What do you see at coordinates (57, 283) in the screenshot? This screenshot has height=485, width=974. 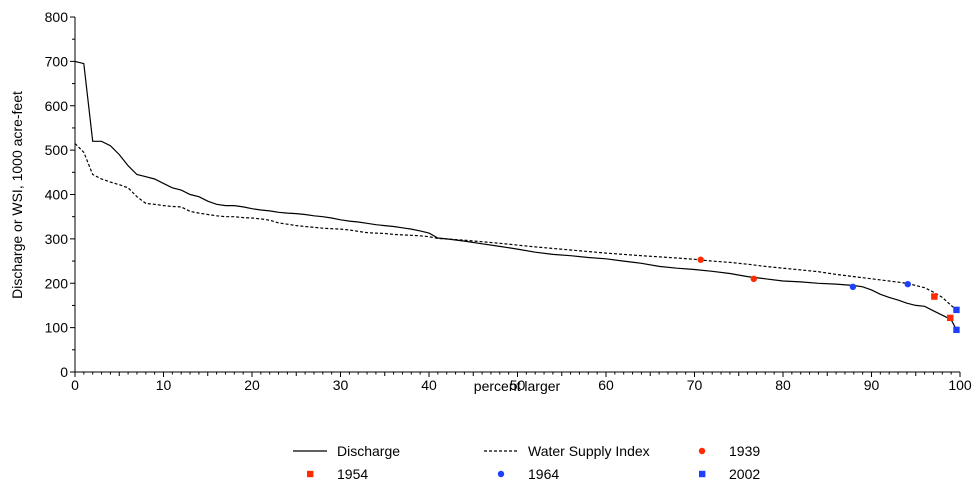 I see `y-tick-label: 200` at bounding box center [57, 283].